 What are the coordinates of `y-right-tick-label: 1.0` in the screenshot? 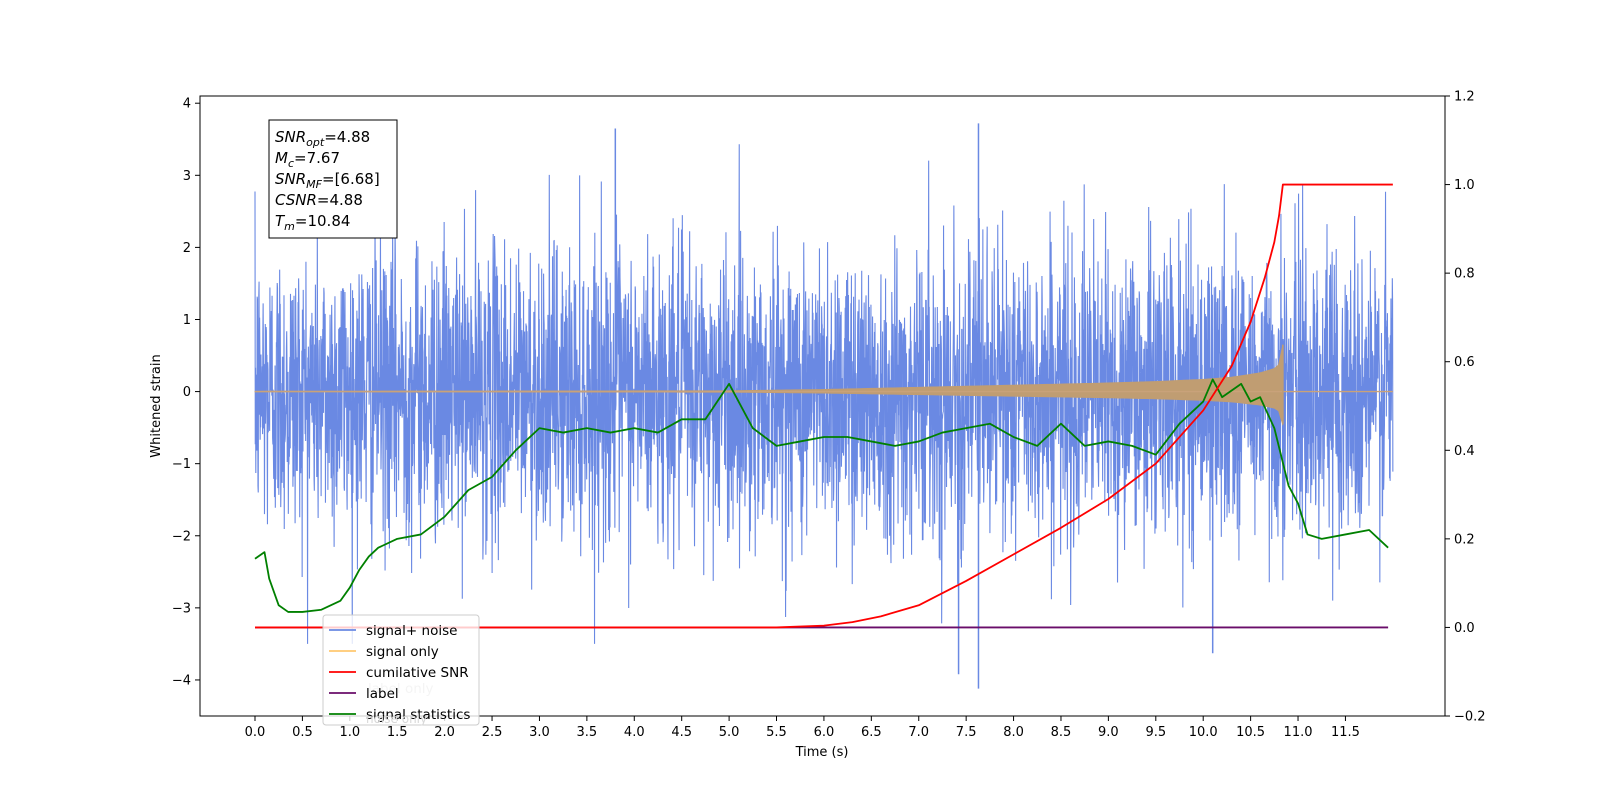 It's located at (1464, 185).